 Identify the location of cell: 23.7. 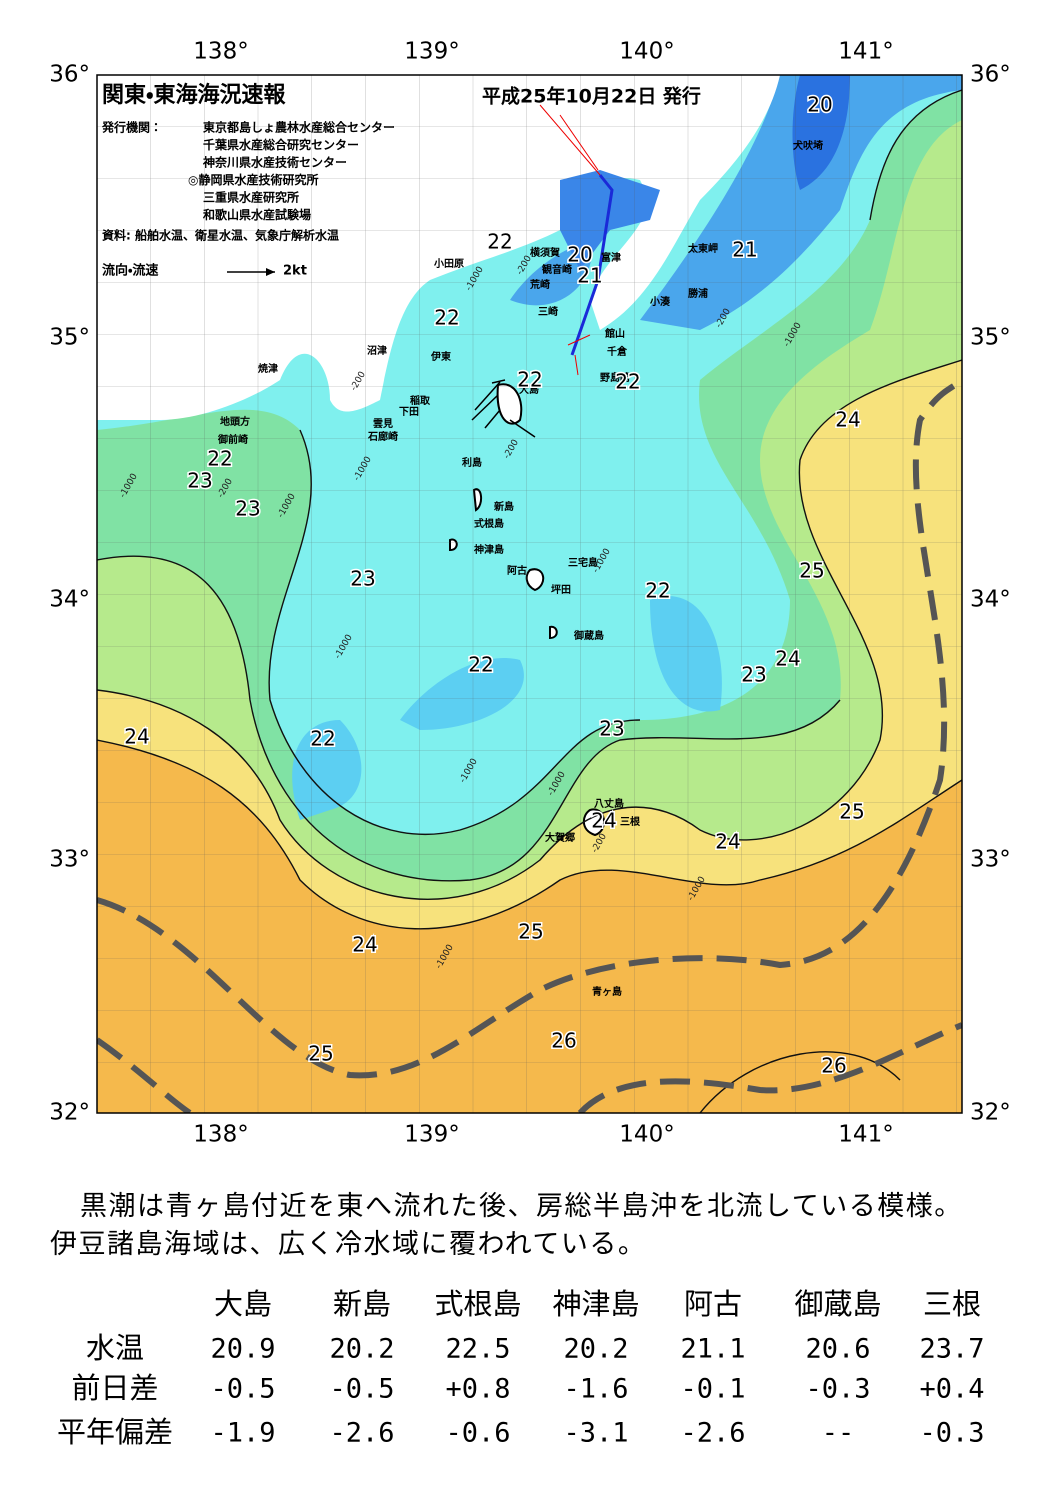
(951, 1349).